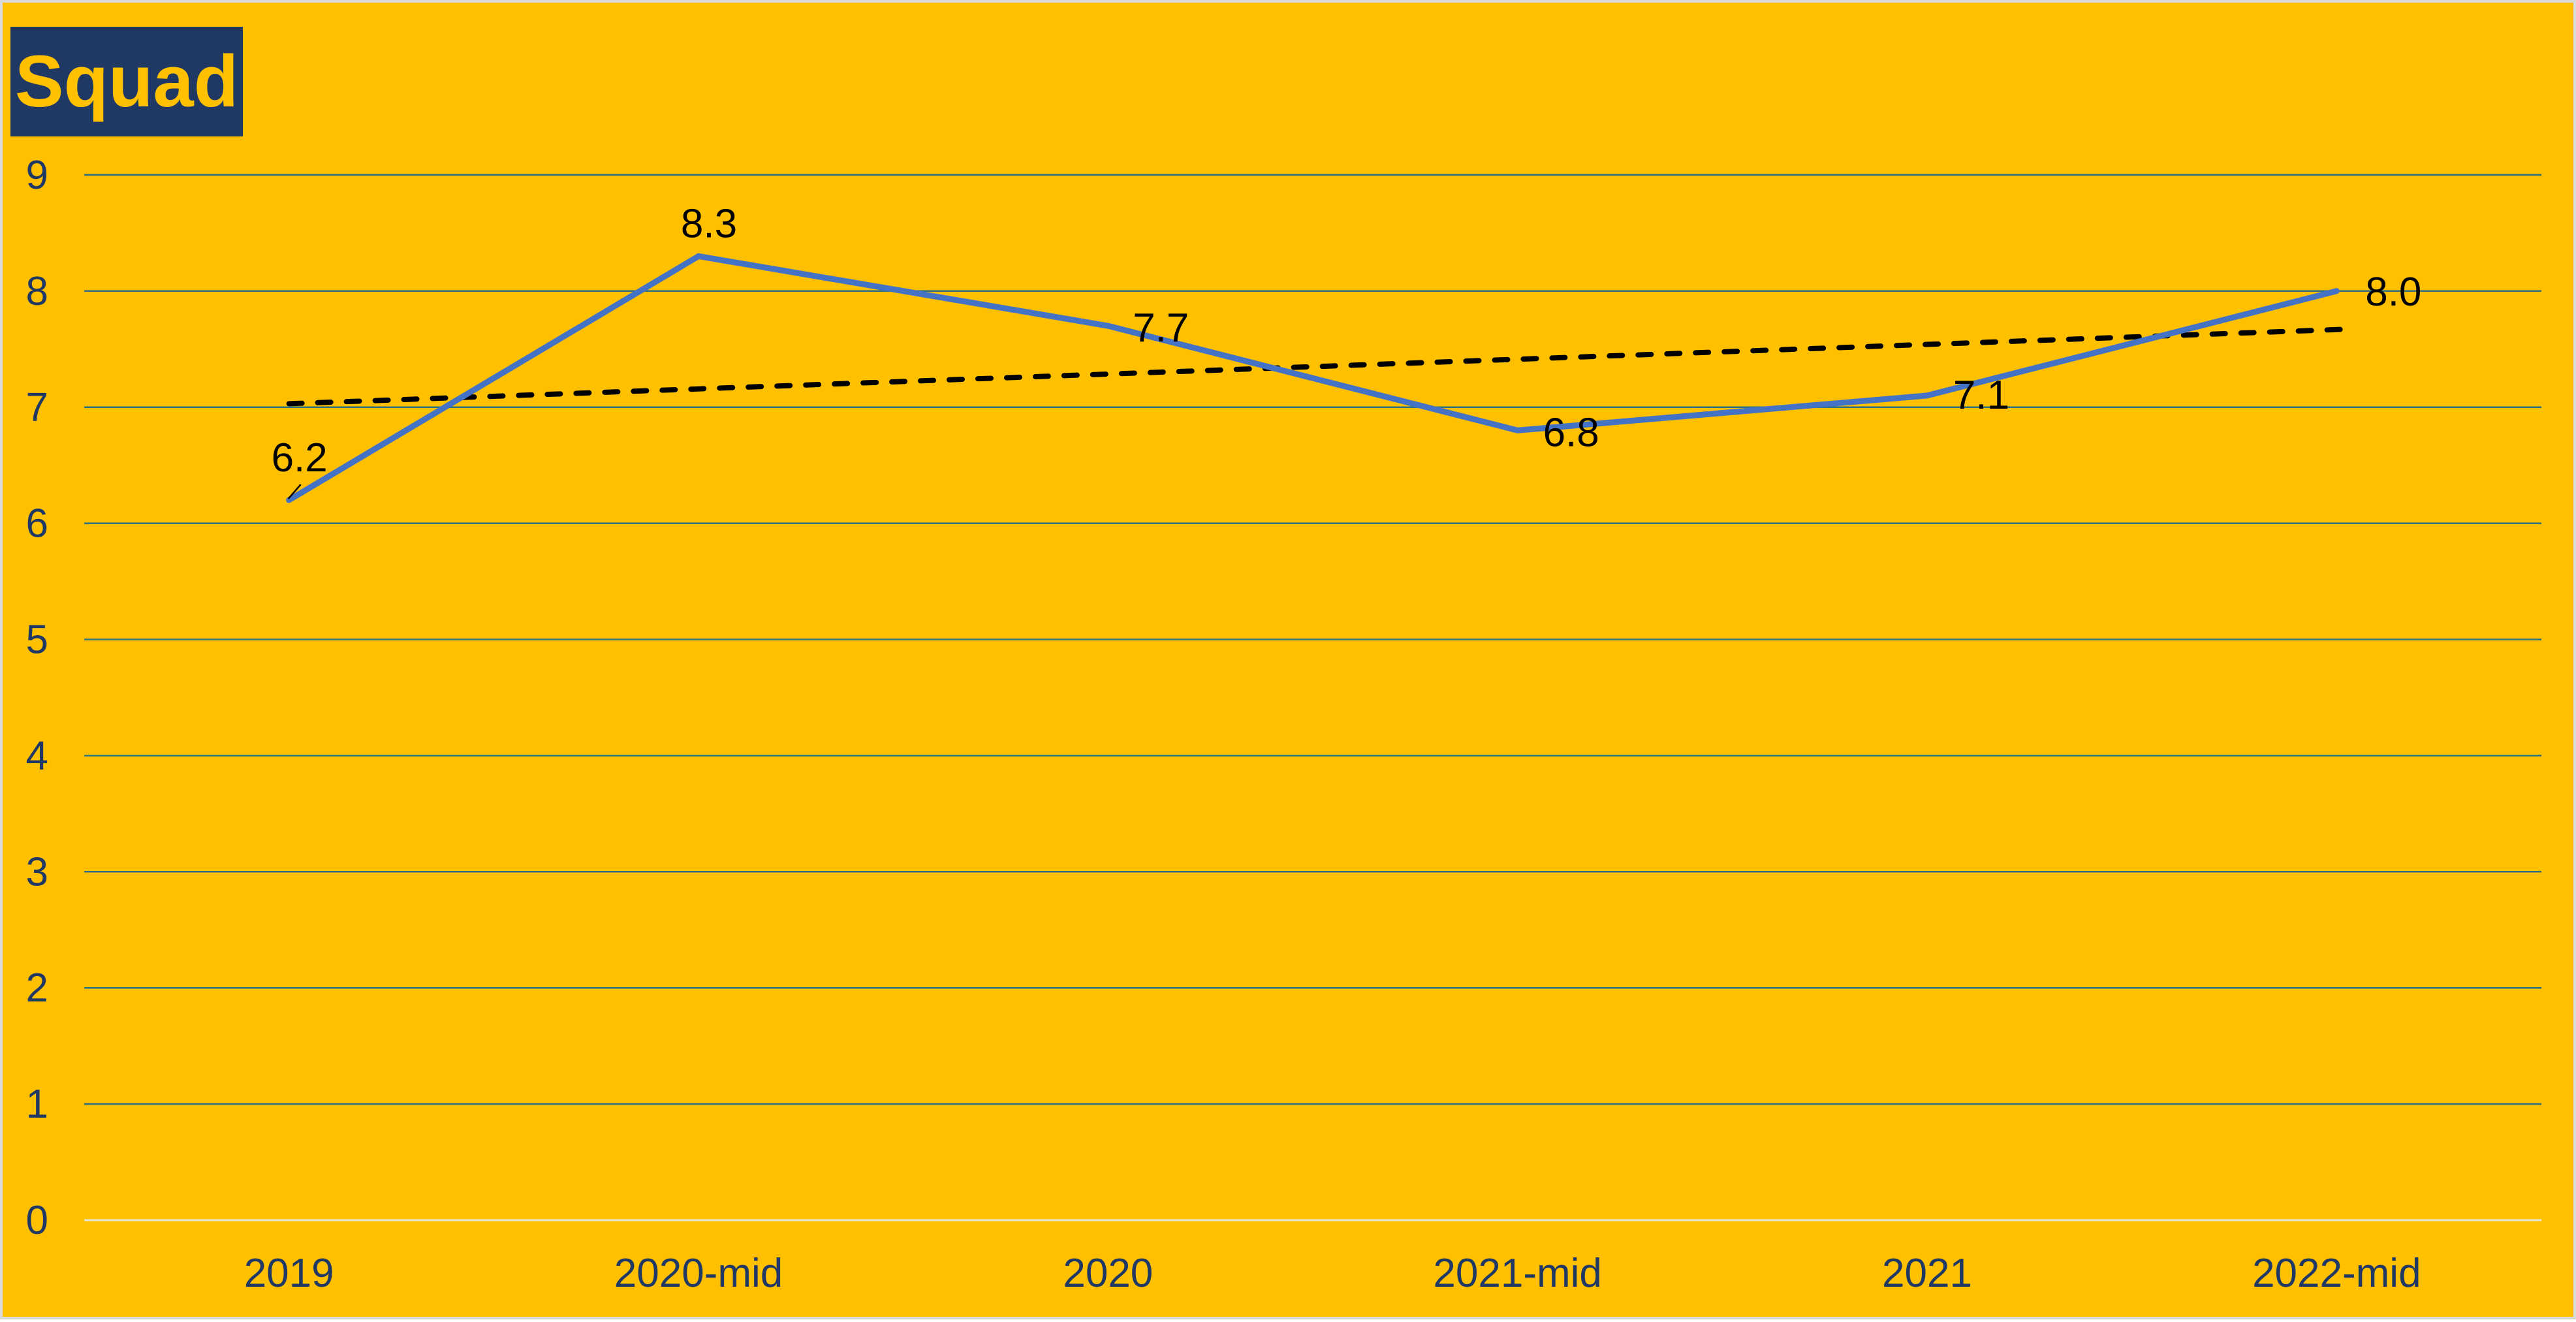  What do you see at coordinates (1332, 1273) in the screenshot?
I see `x-axis-labels: 2019 2020-mid 2020 2021-mid 2021 2022-mid` at bounding box center [1332, 1273].